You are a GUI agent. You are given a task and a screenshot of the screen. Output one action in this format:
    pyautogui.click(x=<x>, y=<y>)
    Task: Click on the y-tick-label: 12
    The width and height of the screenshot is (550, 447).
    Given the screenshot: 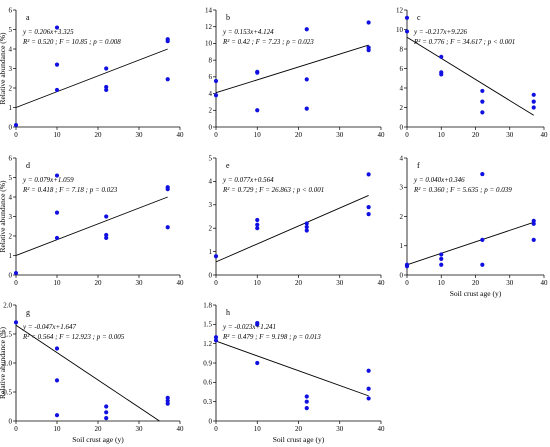 What is the action you would take?
    pyautogui.click(x=400, y=10)
    